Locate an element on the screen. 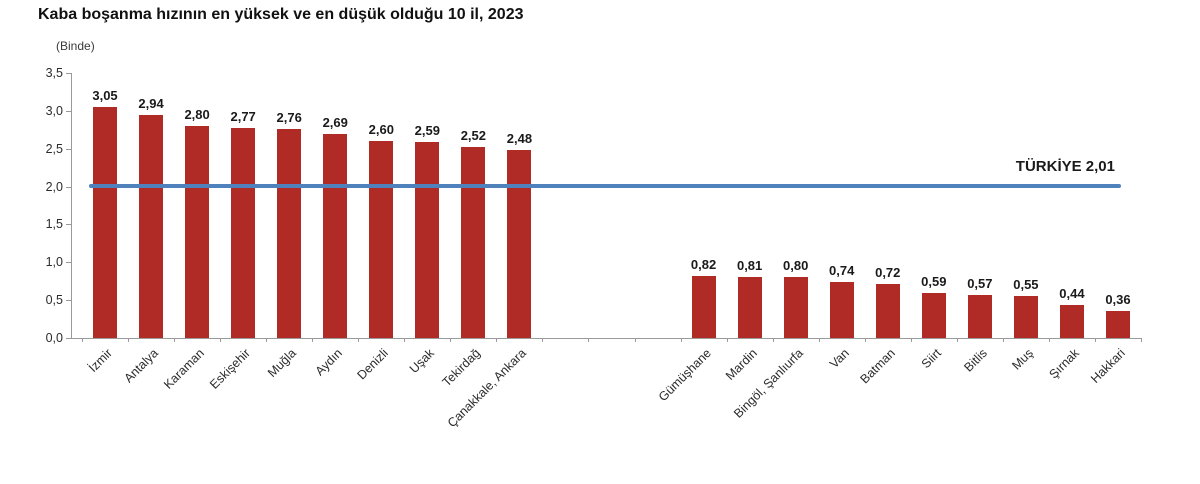 The image size is (1200, 484). bar-value-label: 0,44 is located at coordinates (1072, 293).